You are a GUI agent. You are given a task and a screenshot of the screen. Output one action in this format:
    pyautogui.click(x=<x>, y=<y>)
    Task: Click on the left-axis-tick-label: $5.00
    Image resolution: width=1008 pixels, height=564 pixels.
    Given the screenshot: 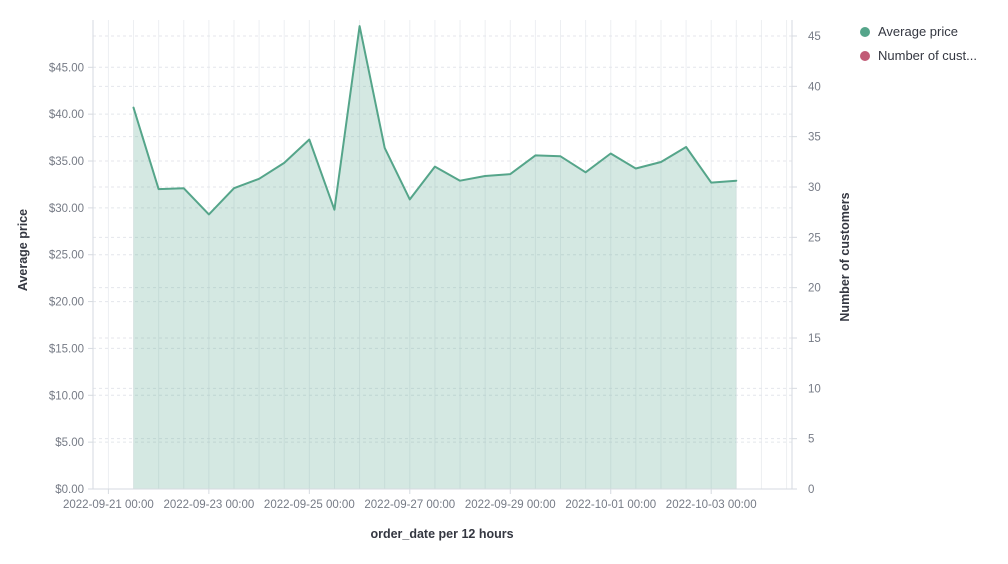 What is the action you would take?
    pyautogui.click(x=69, y=443)
    